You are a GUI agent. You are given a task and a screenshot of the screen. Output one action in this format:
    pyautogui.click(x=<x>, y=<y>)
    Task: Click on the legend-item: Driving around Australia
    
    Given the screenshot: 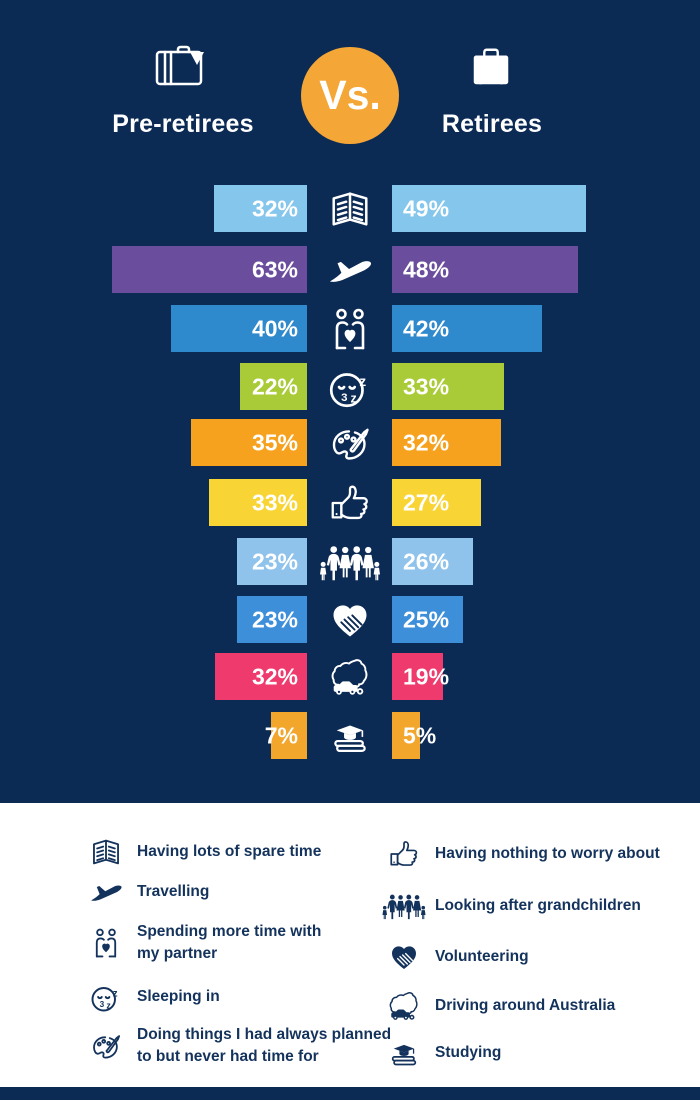 What is the action you would take?
    pyautogui.click(x=498, y=1006)
    